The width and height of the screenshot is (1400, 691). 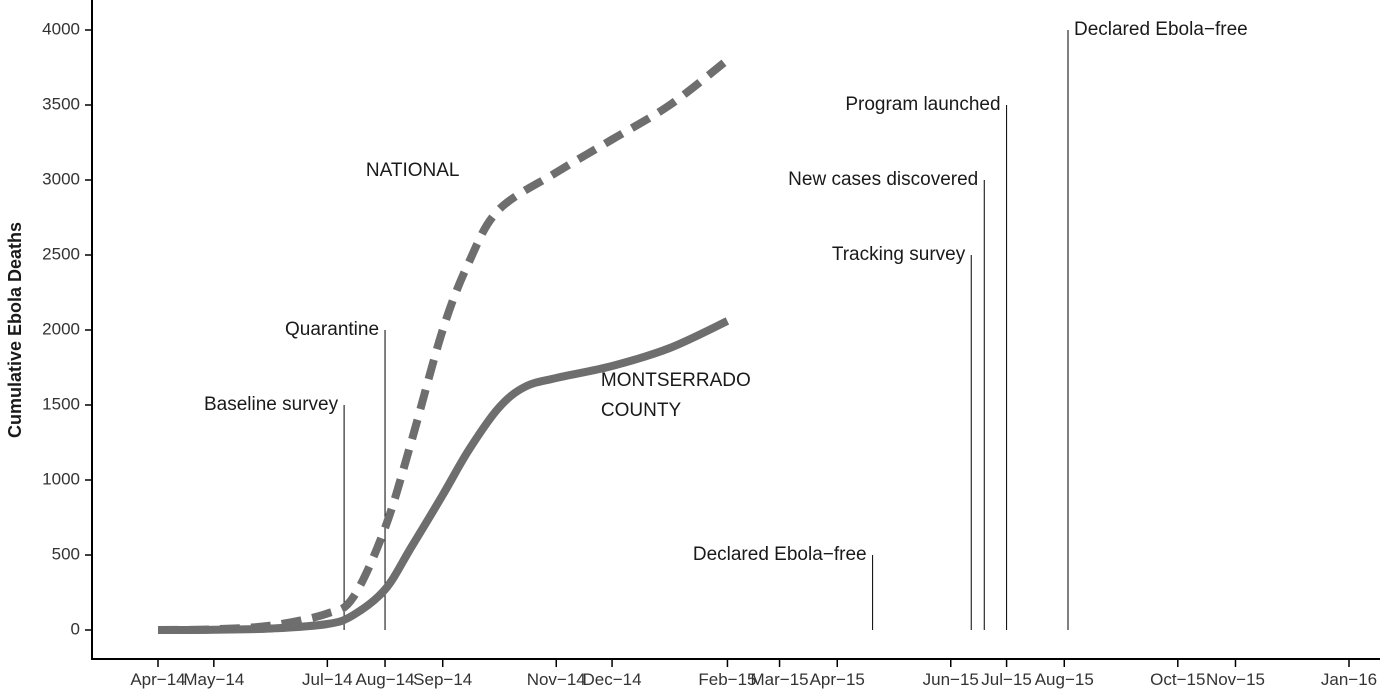 I want to click on x-tick-label: Dec−14, so click(x=612, y=679).